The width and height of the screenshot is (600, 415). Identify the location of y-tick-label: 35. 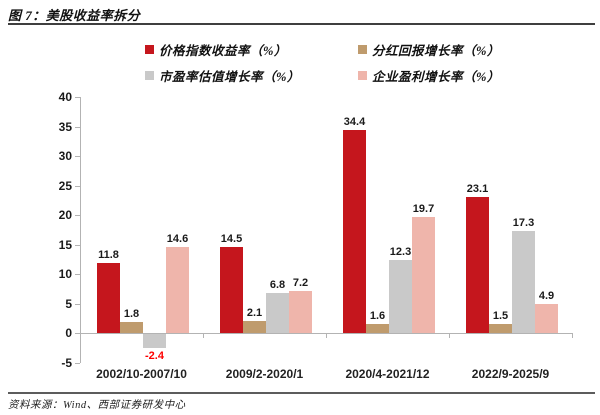
(65, 126).